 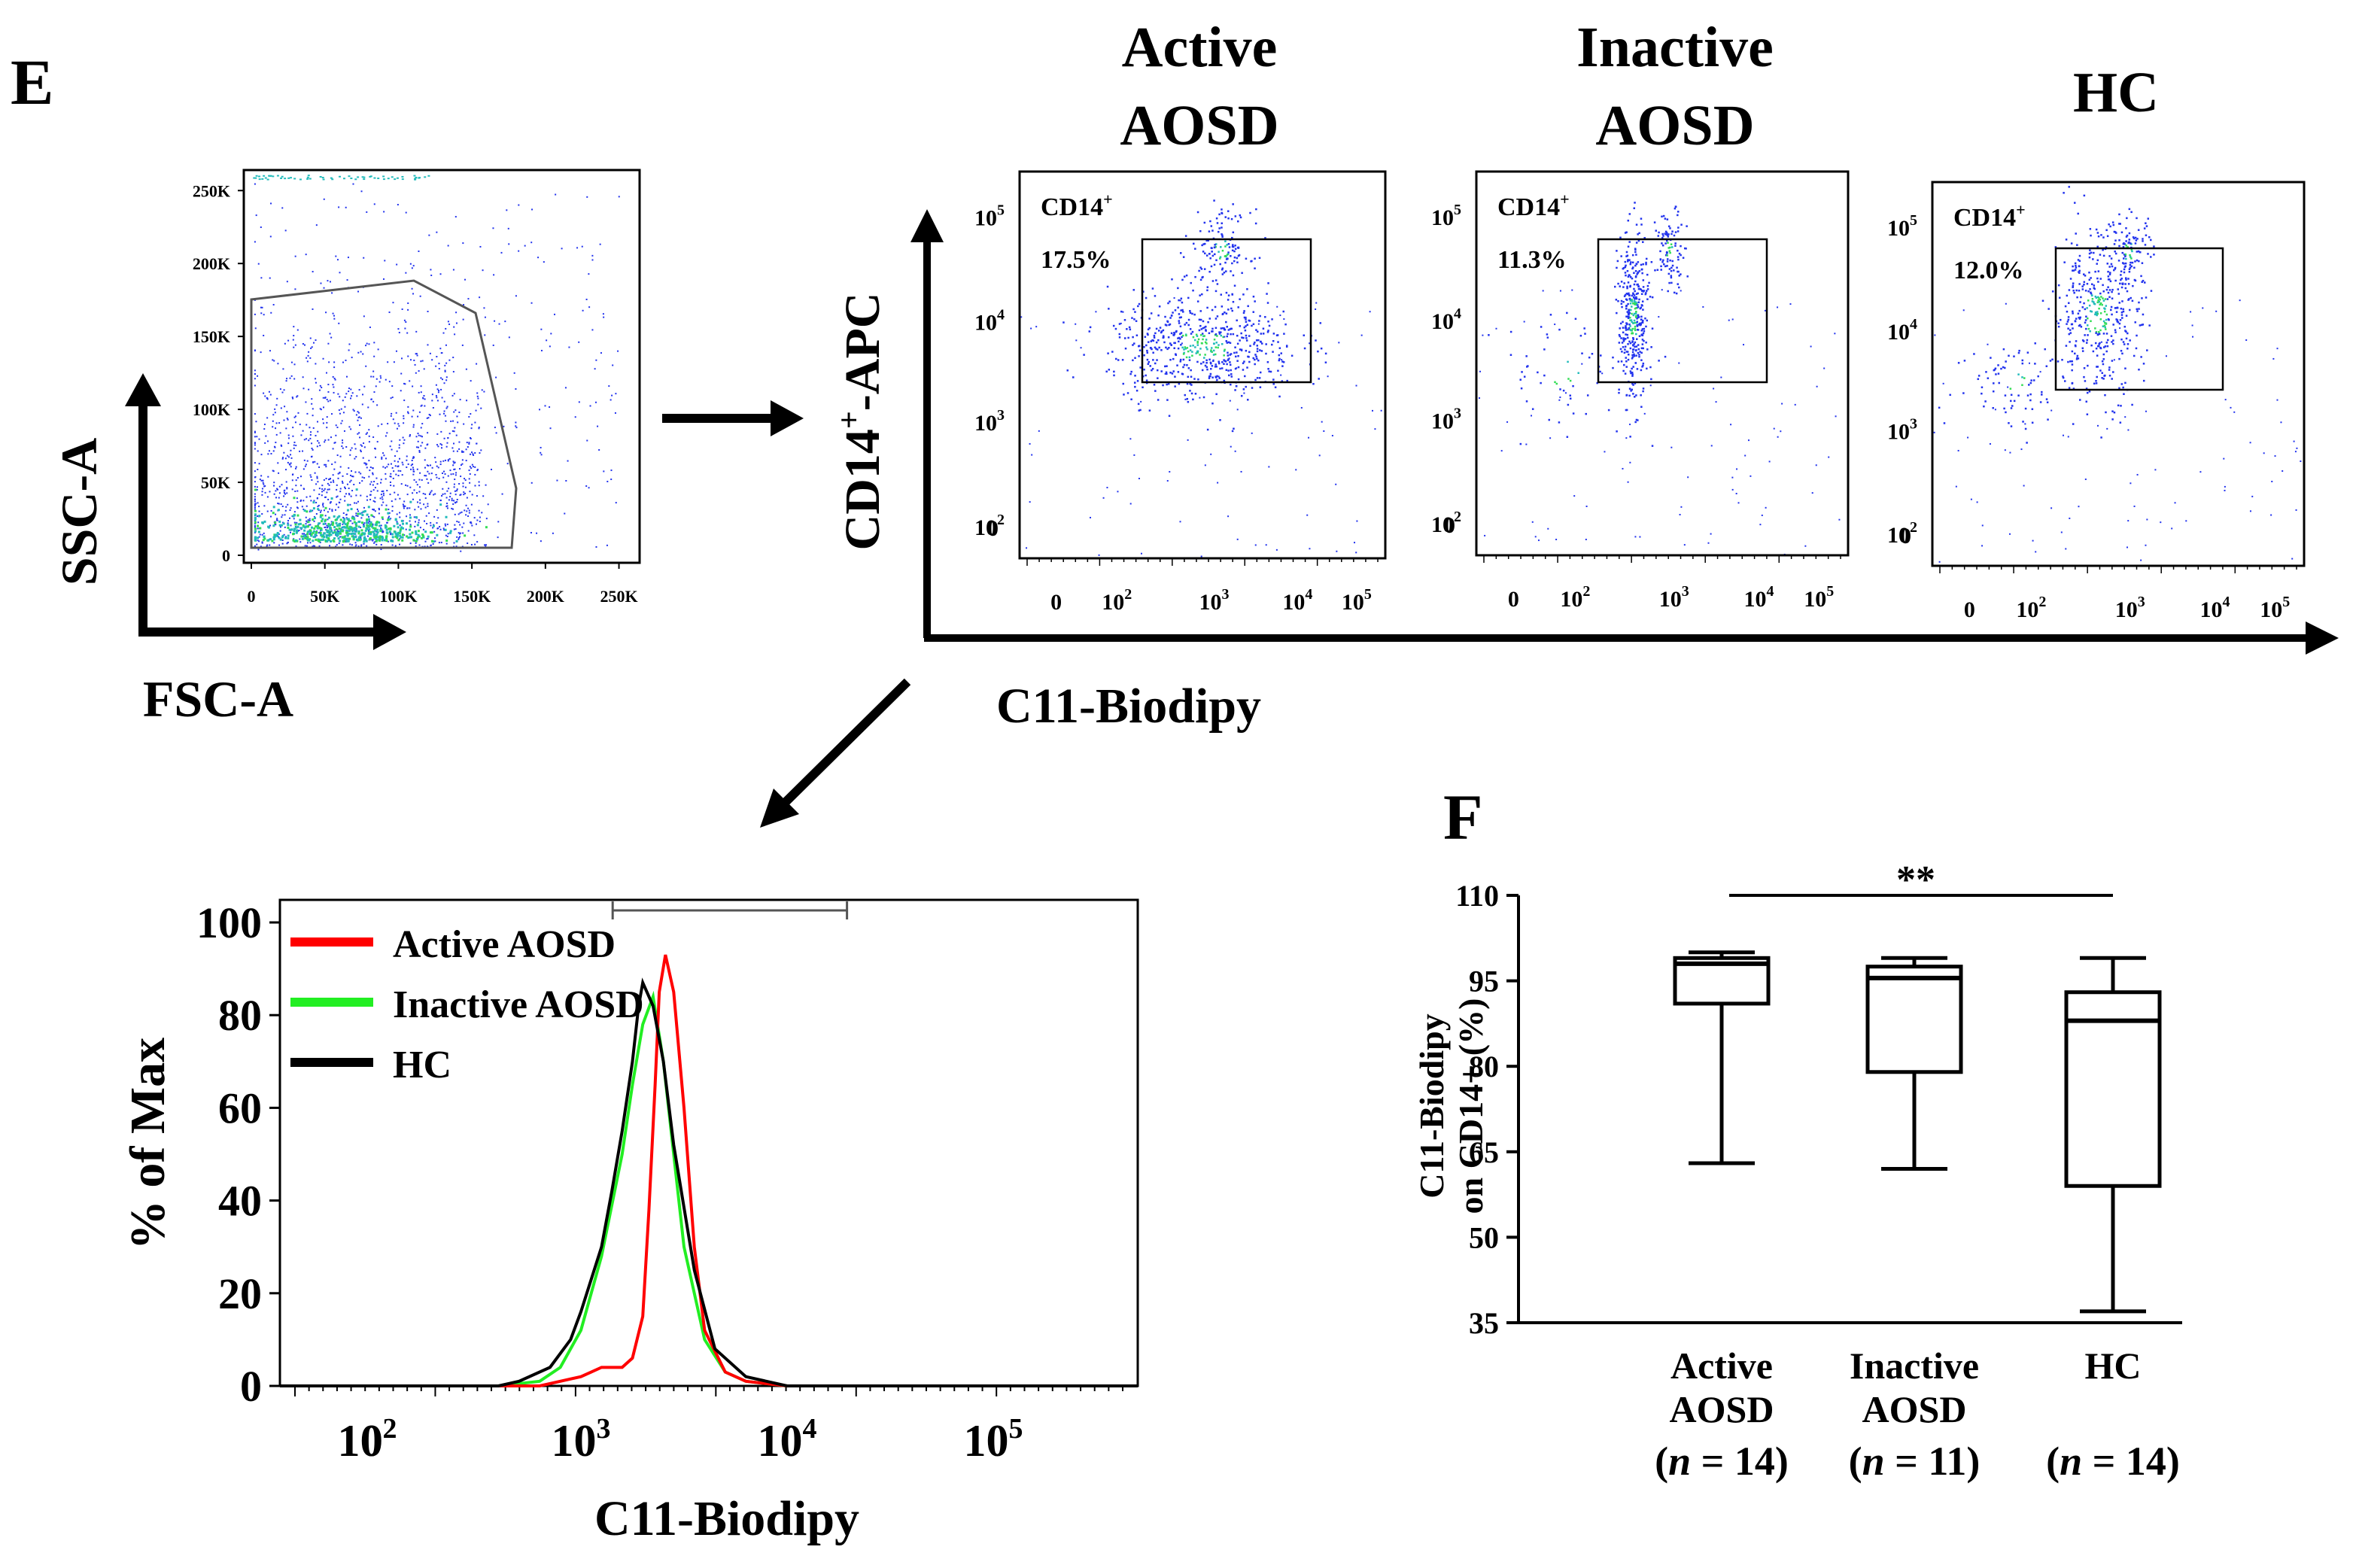 I want to click on flow-gate-box, so click(x=1683, y=311).